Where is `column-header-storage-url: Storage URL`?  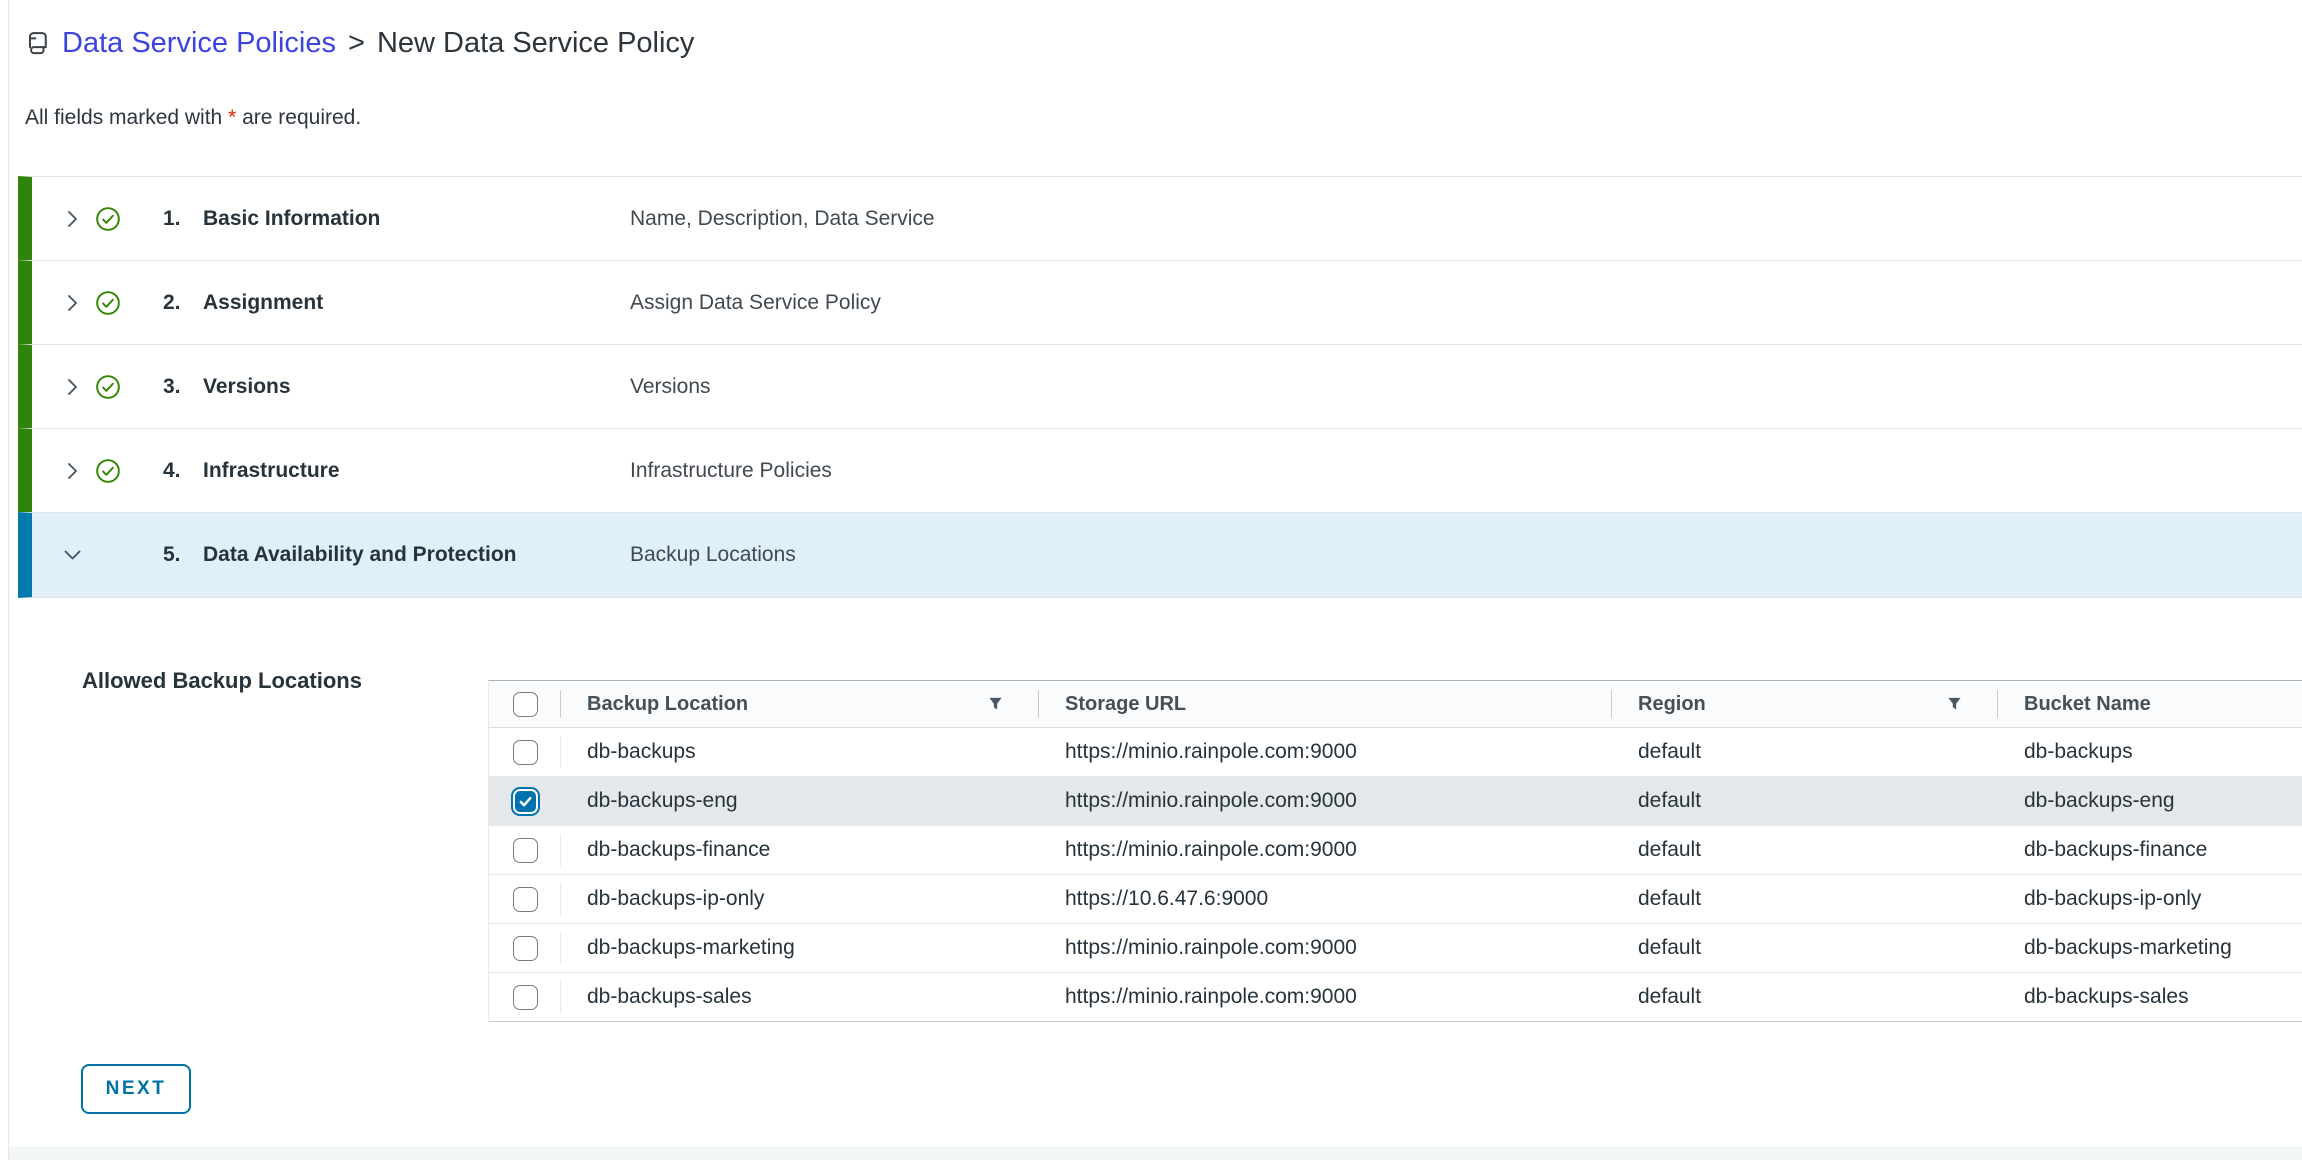 column-header-storage-url: Storage URL is located at coordinates (1325, 704).